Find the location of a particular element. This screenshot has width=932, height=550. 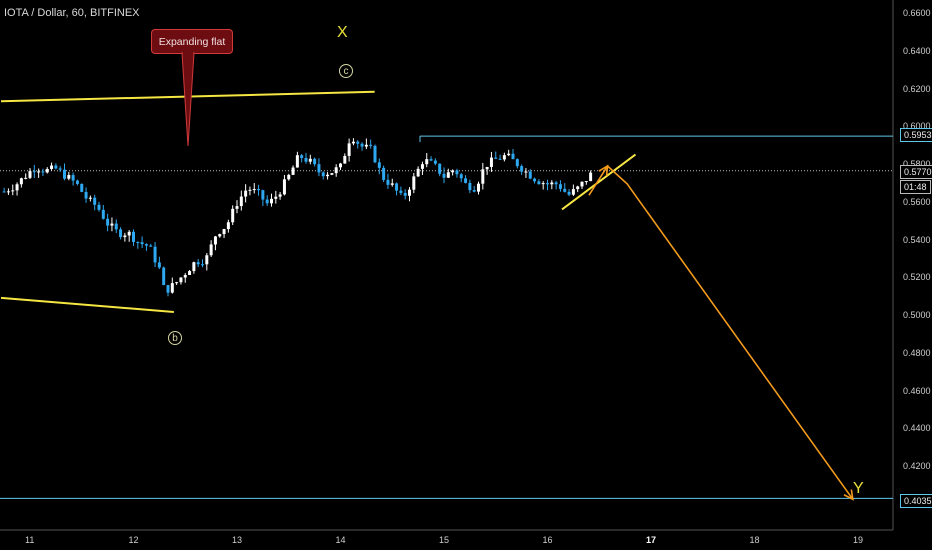

trendline-lower is located at coordinates (87, 304).